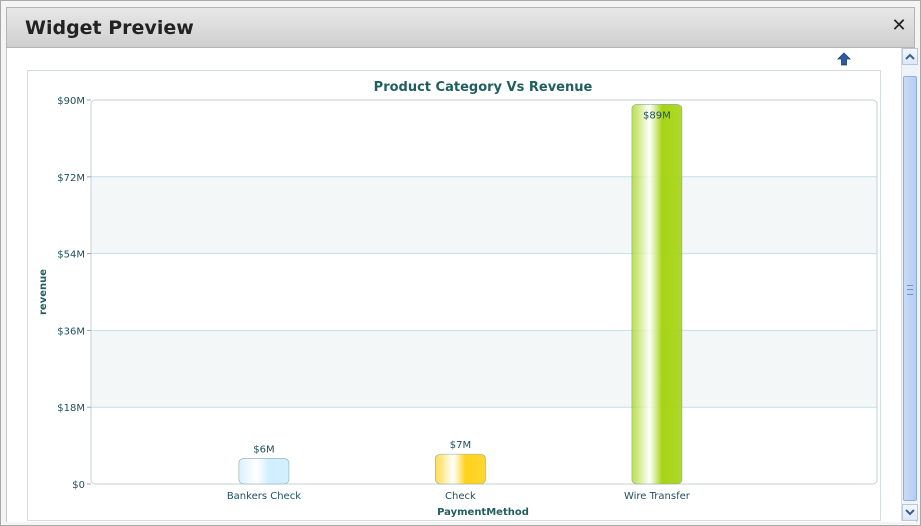  What do you see at coordinates (460, 445) in the screenshot?
I see `data-label: $7M` at bounding box center [460, 445].